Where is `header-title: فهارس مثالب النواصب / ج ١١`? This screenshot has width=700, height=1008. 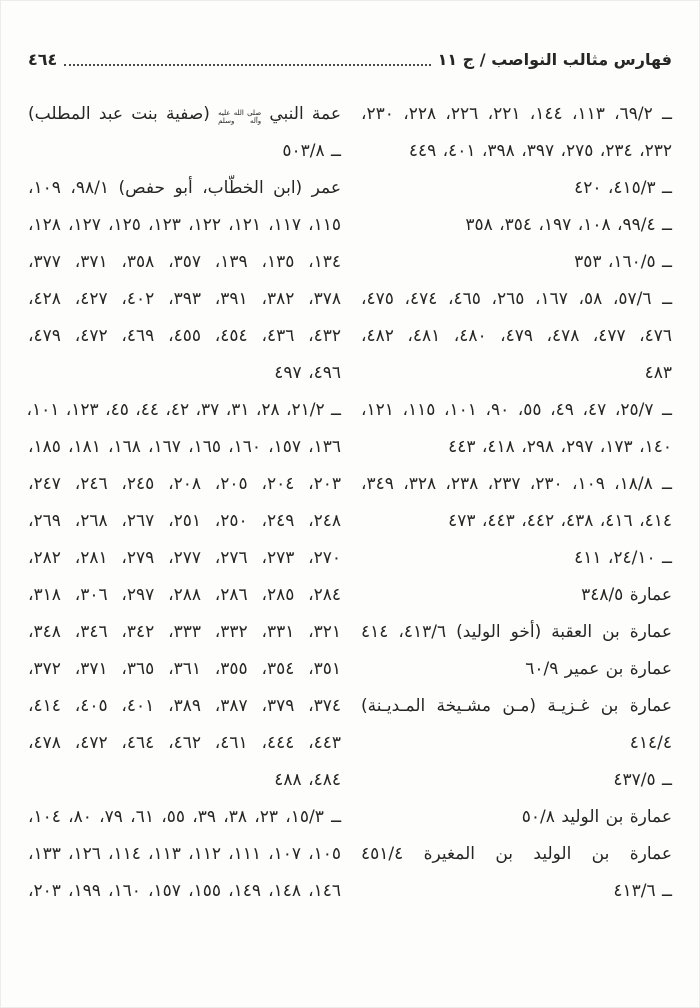 header-title: فهارس مثالب النواصب / ج ١١ is located at coordinates (554, 59).